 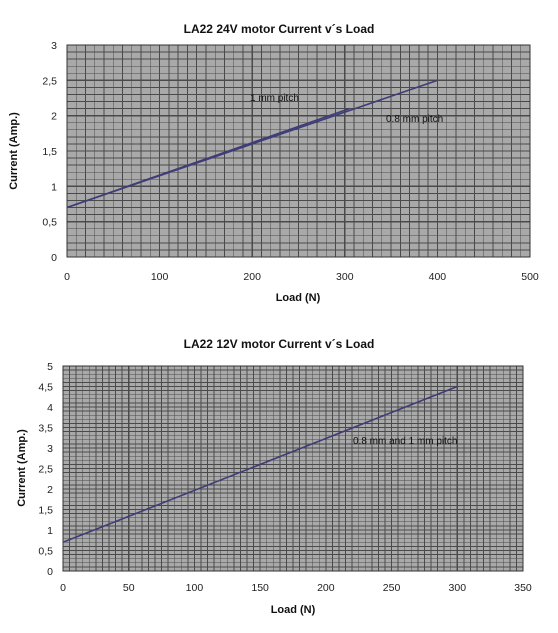 What do you see at coordinates (274, 98) in the screenshot?
I see `series-annotation-1: 1 mm pitch` at bounding box center [274, 98].